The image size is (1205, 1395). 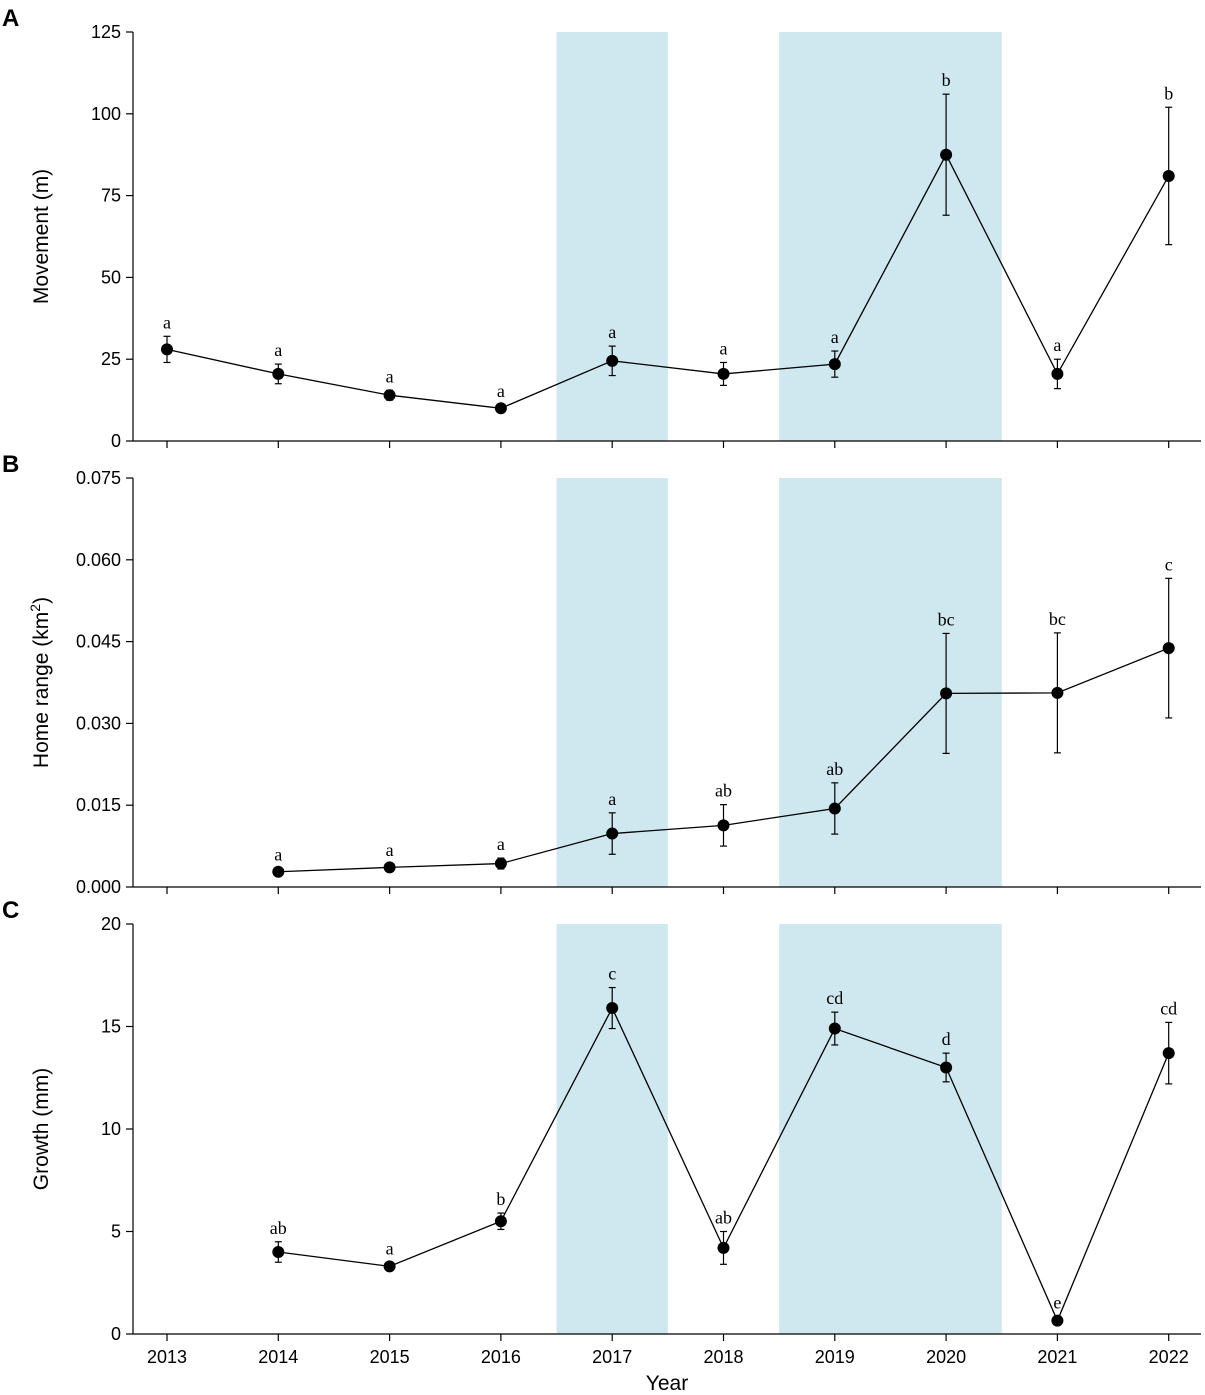 What do you see at coordinates (111, 359) in the screenshot?
I see `y-tick-label: 25` at bounding box center [111, 359].